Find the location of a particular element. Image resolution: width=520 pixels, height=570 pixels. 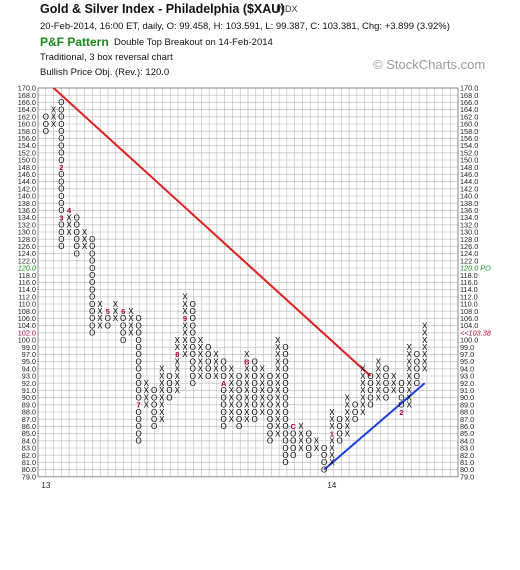

y-tick-label: 97.0 is located at coordinates (29, 354).